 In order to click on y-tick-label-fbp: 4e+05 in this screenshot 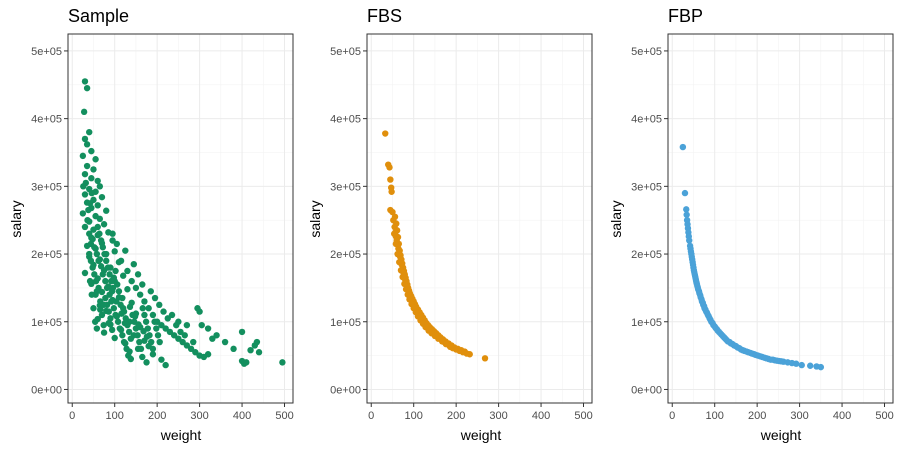, I will do `click(646, 120)`.